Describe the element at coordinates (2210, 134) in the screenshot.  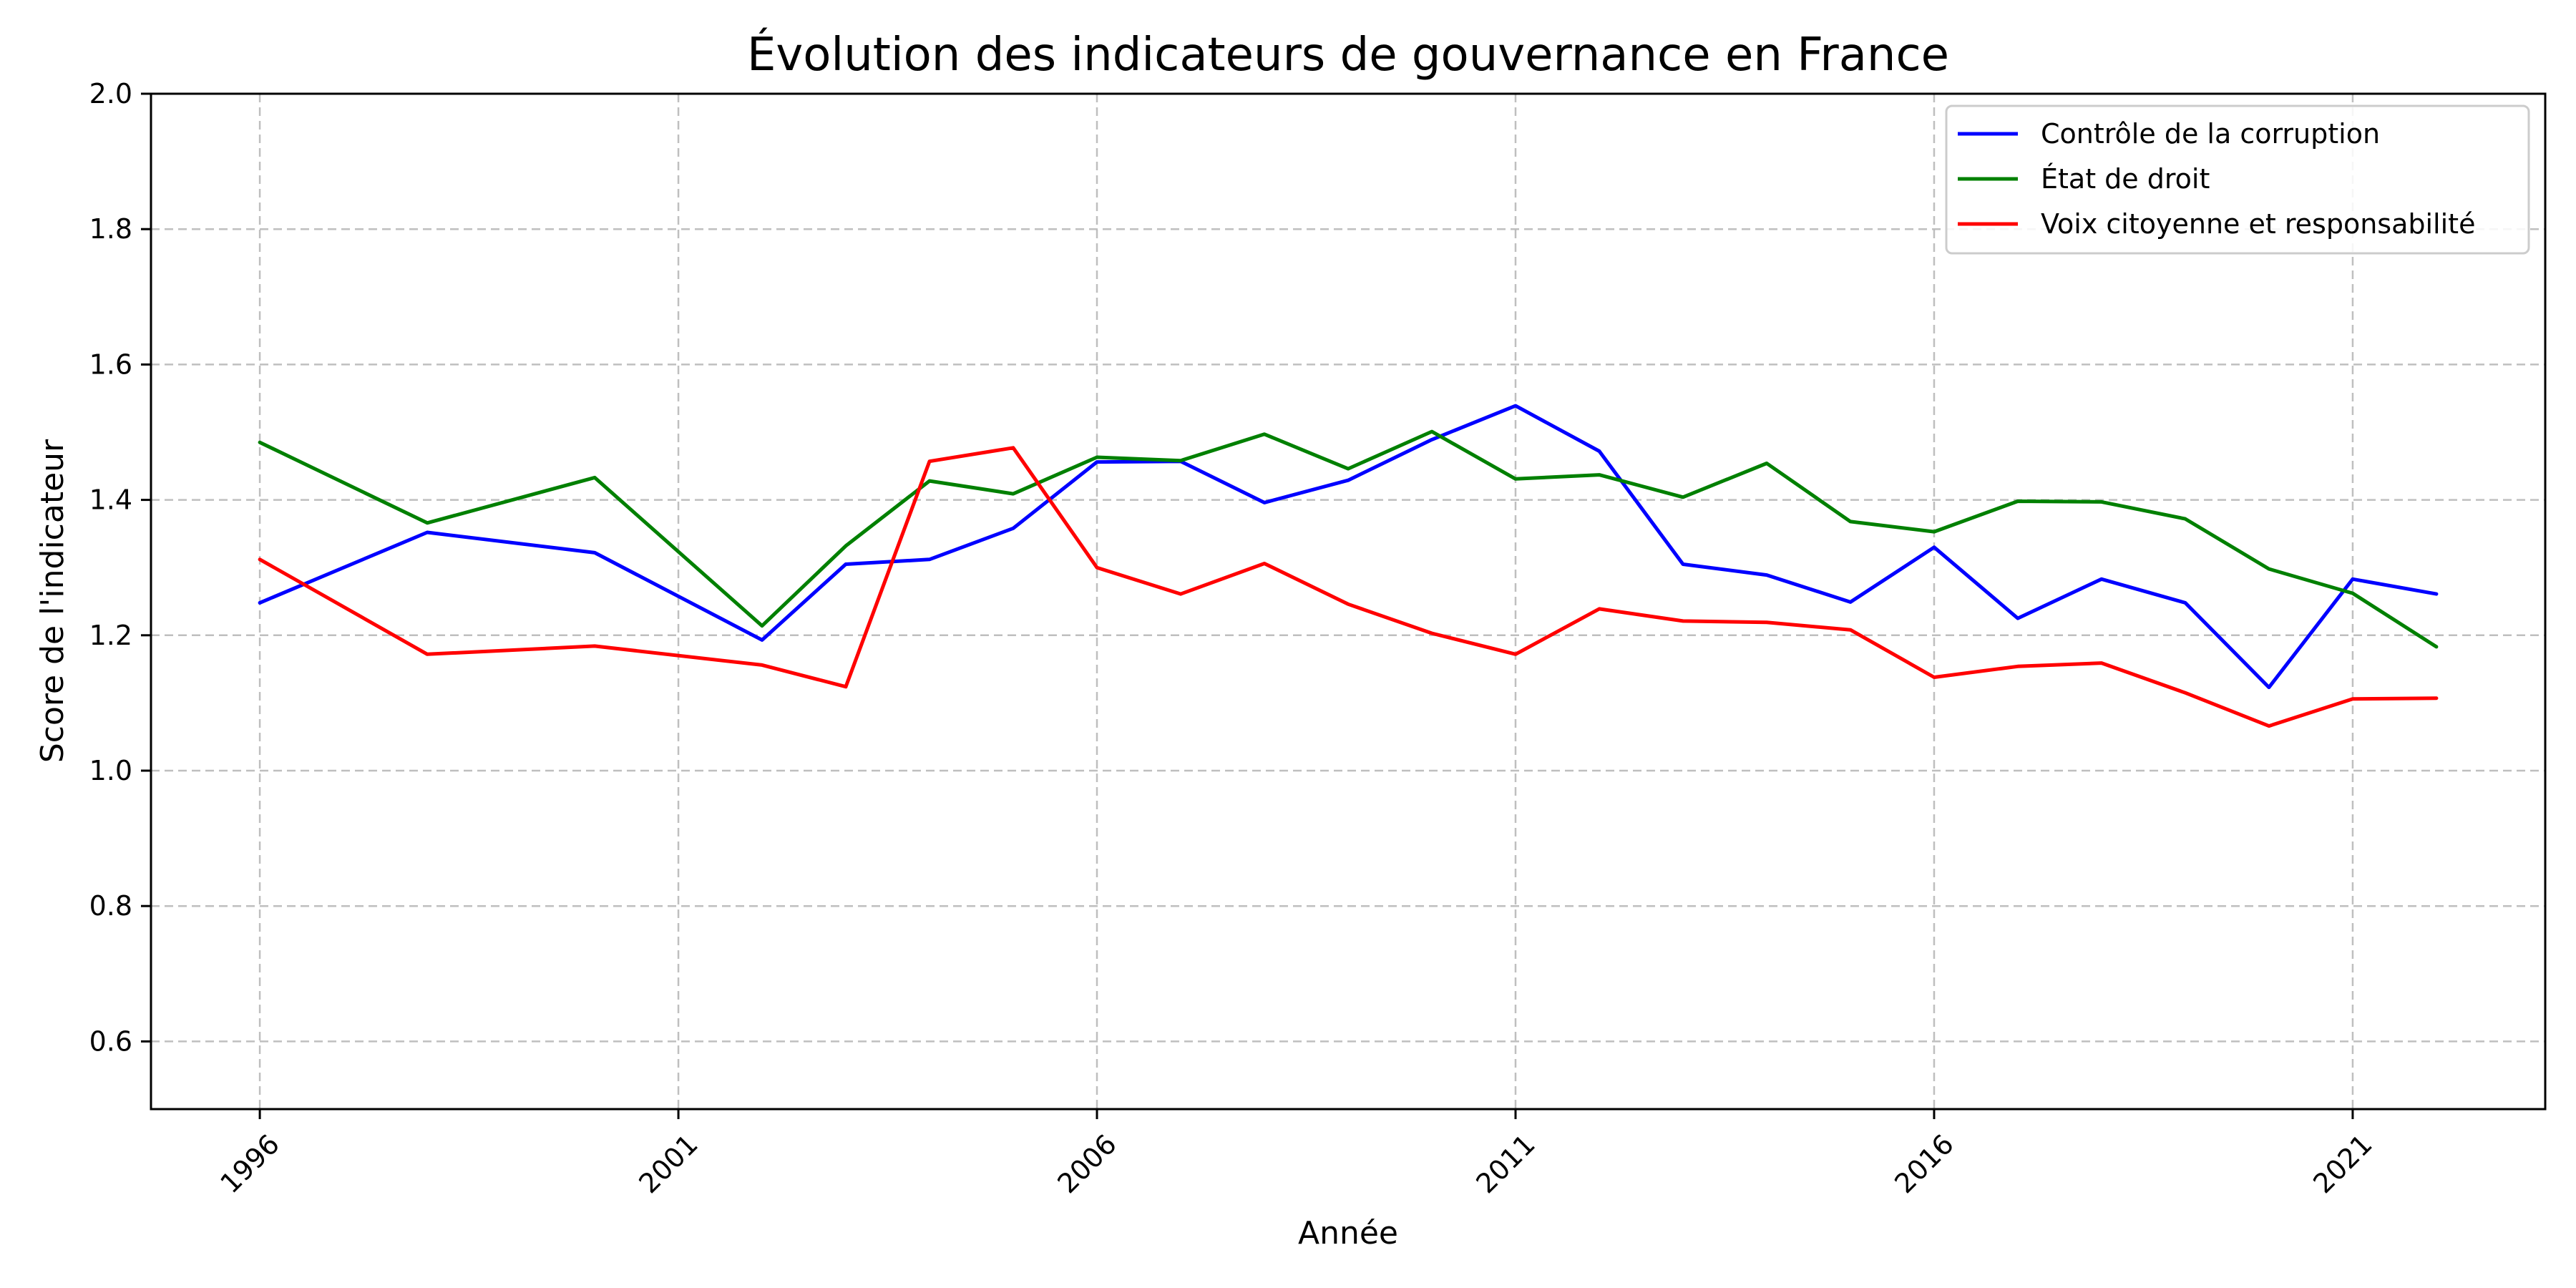
I see `legend-label: Contrôle de la corruption` at that location.